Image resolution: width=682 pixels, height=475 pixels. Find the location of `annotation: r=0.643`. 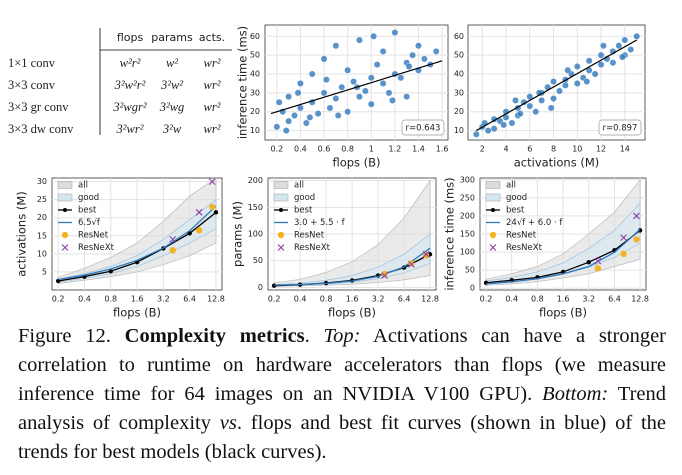

annotation: r=0.643 is located at coordinates (423, 129).